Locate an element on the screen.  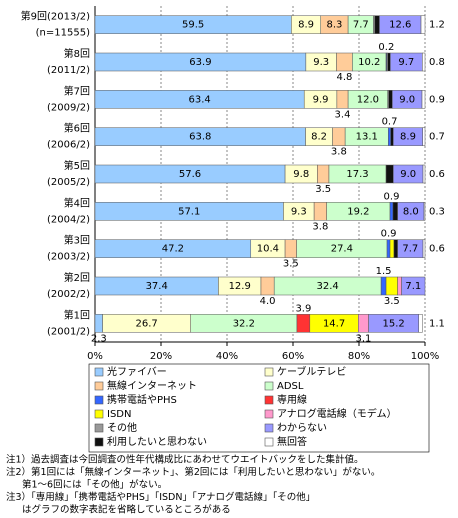
value-label: 3.4 is located at coordinates (343, 114).